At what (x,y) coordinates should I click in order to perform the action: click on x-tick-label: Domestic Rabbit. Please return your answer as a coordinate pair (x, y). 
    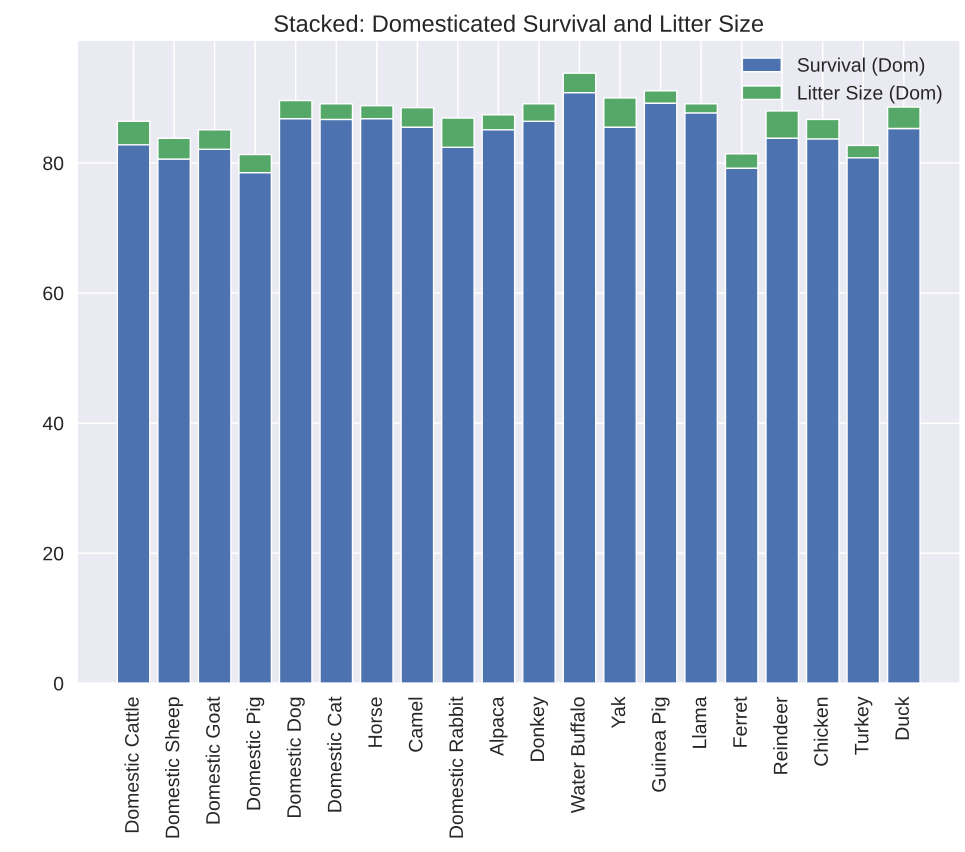
    Looking at the image, I should click on (456, 767).